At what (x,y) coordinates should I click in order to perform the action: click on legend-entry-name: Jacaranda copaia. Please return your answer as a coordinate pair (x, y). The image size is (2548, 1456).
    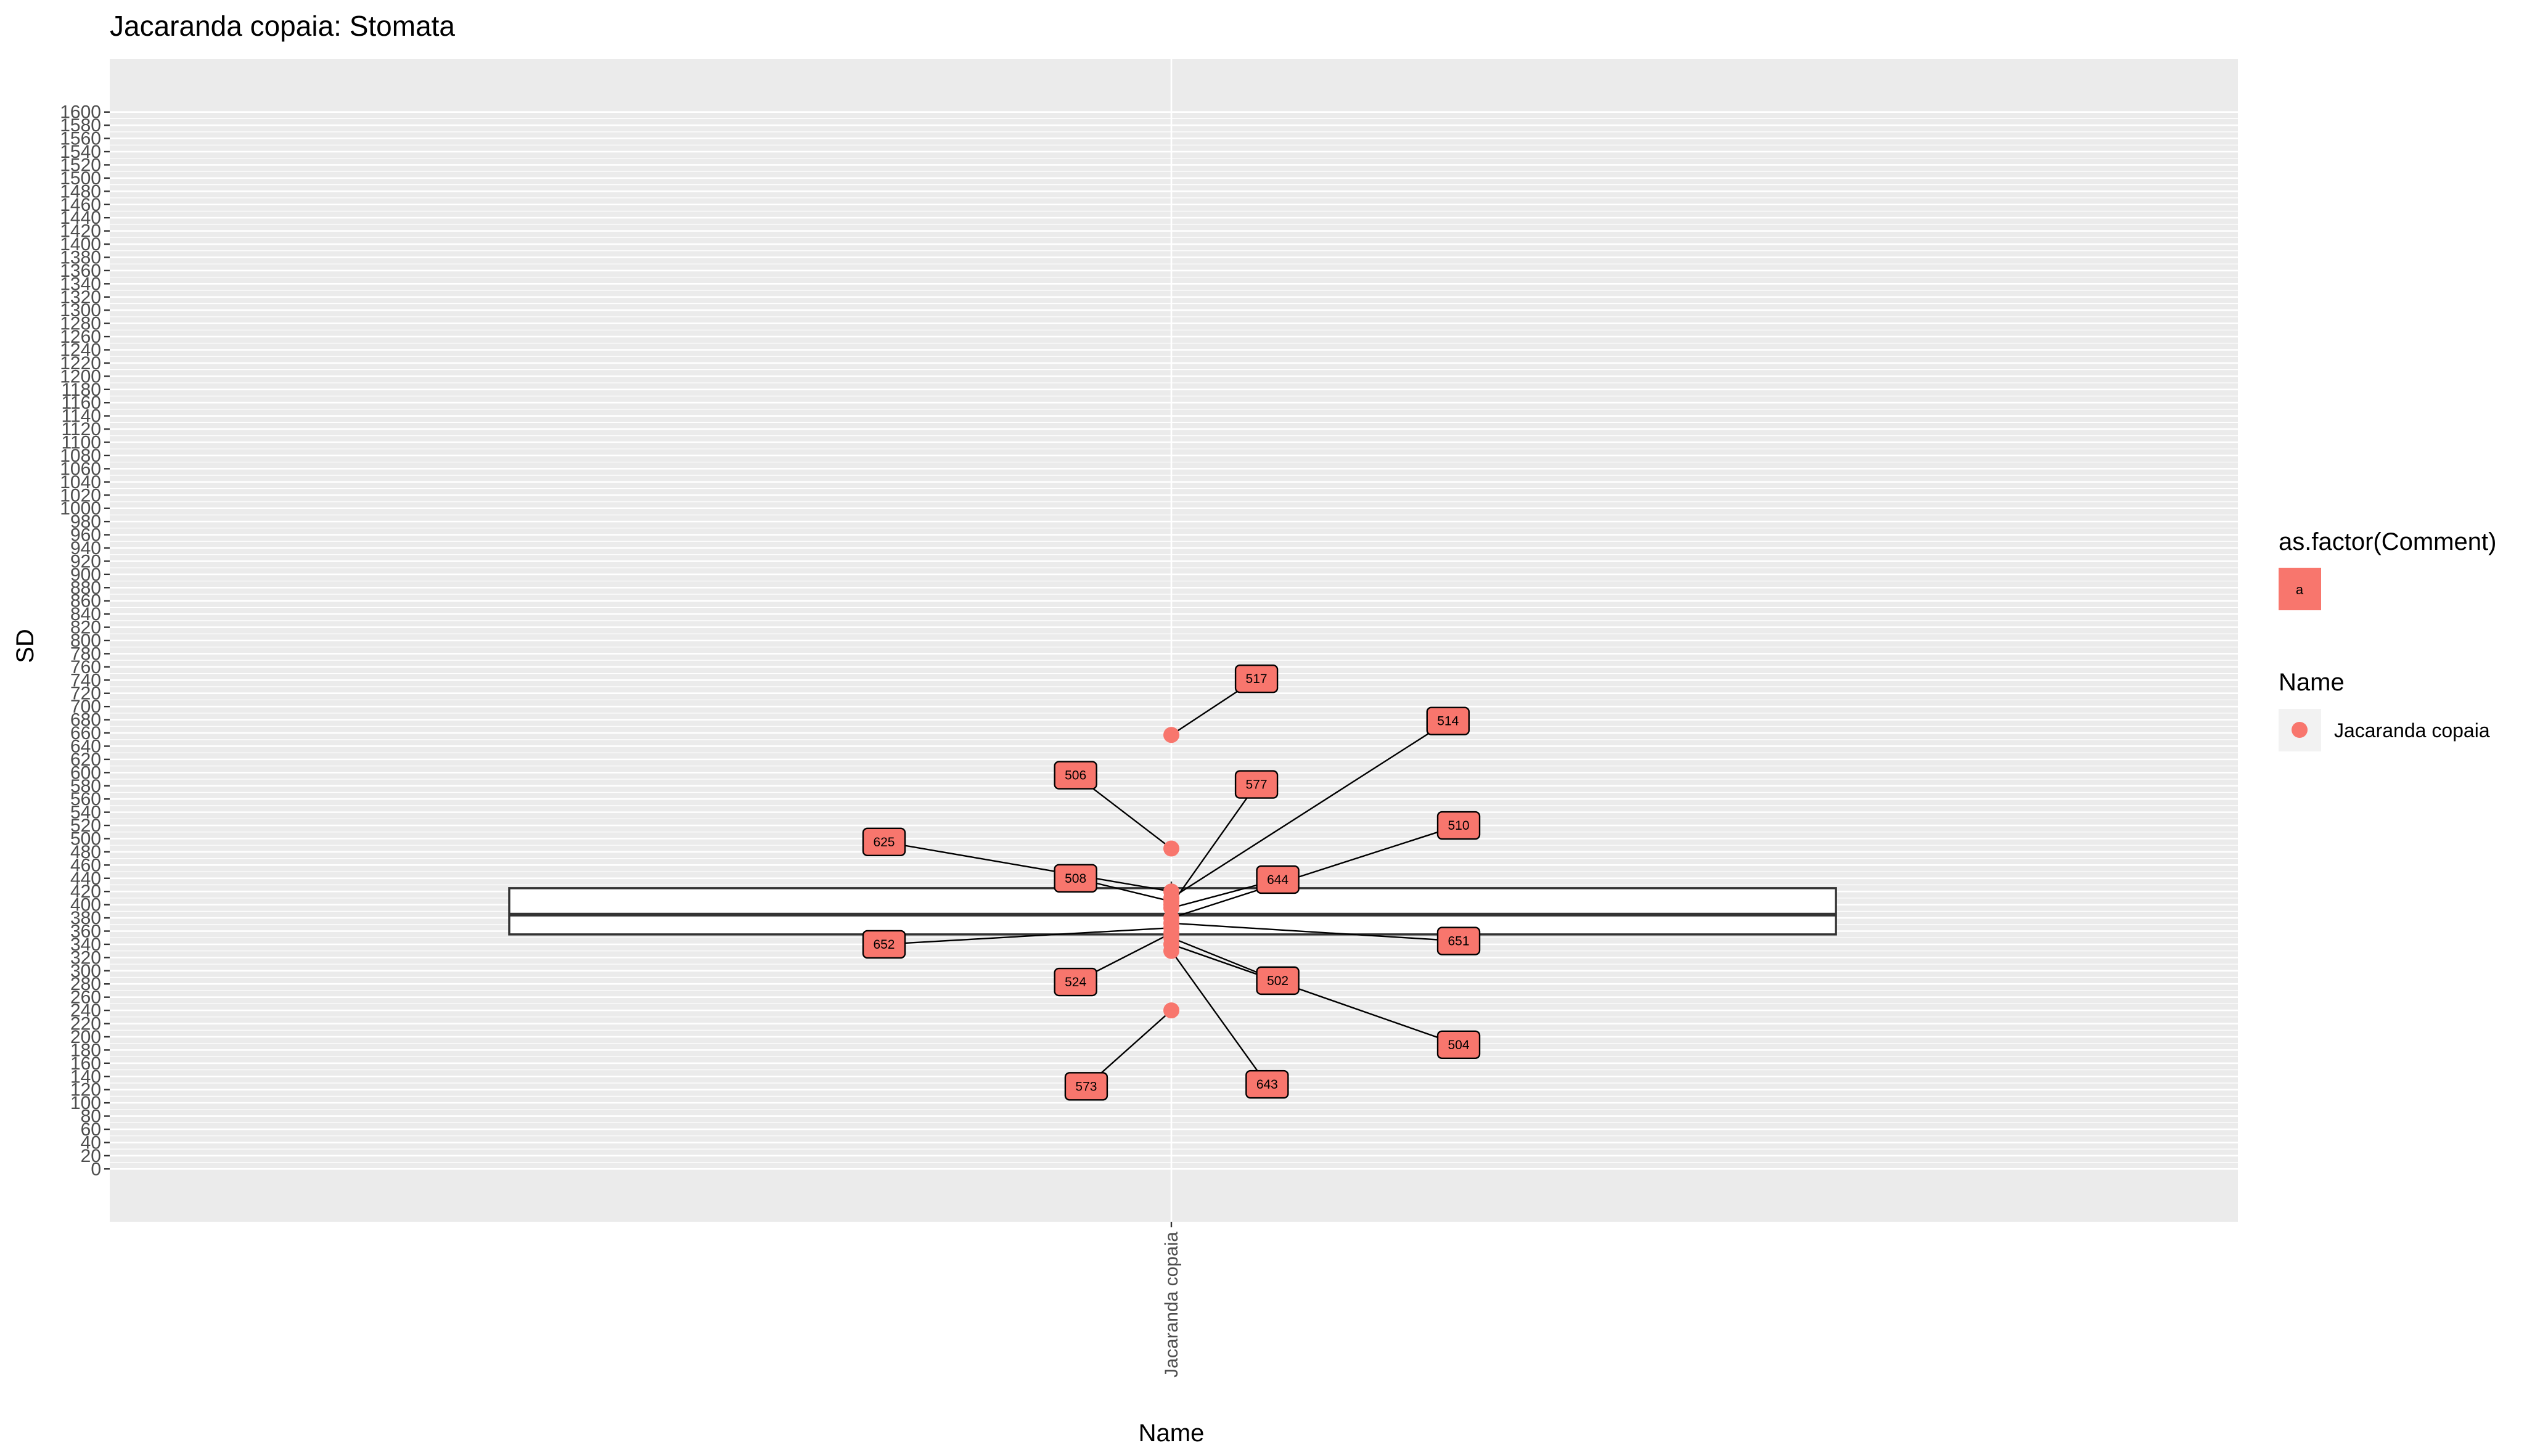
    Looking at the image, I should click on (2412, 731).